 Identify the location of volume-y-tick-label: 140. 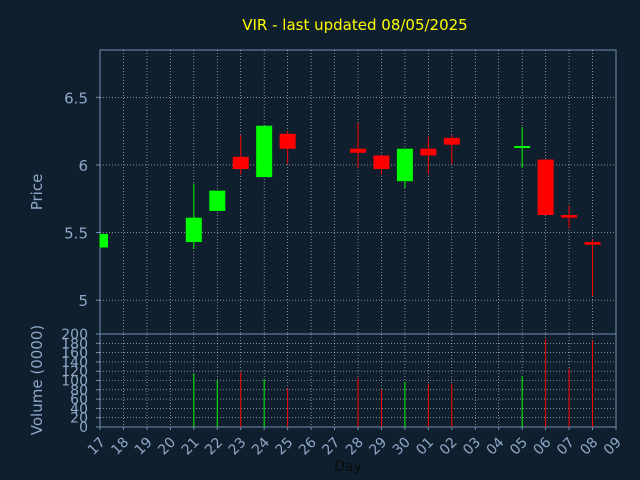
(74, 363).